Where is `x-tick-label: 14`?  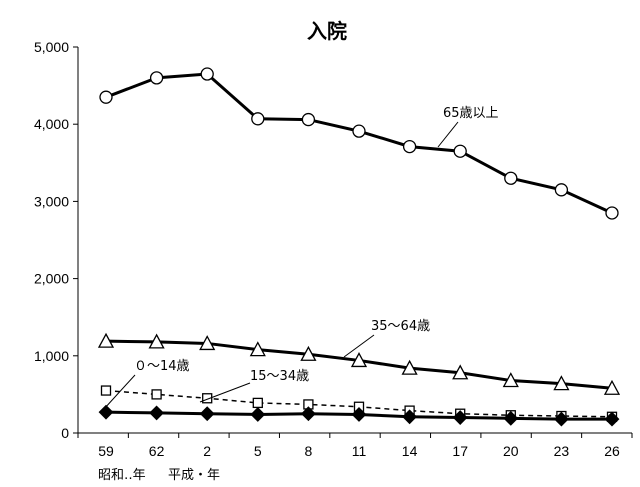 x-tick-label: 14 is located at coordinates (410, 451).